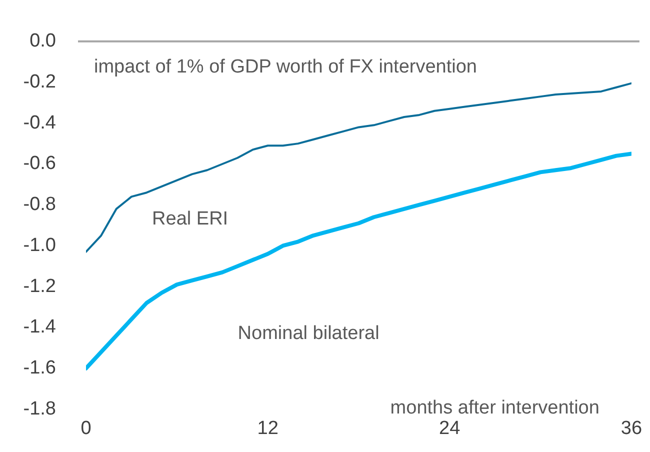  I want to click on y-tick-label: 0.0, so click(43, 41).